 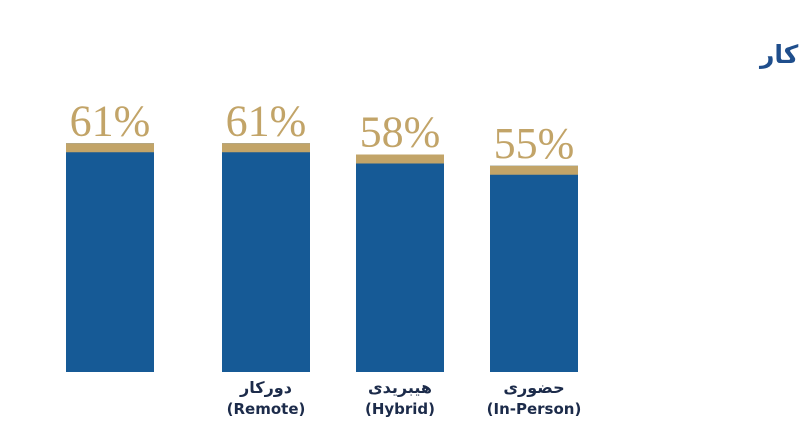 What do you see at coordinates (534, 143) in the screenshot?
I see `value-label: 55%` at bounding box center [534, 143].